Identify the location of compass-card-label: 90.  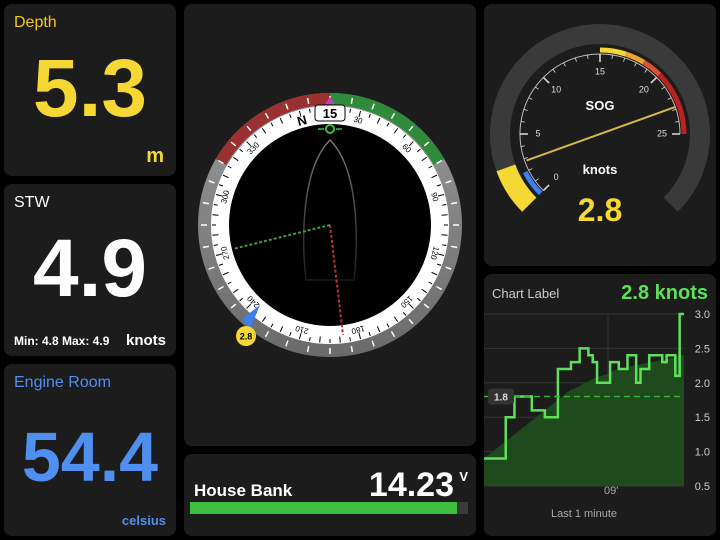
(434, 196).